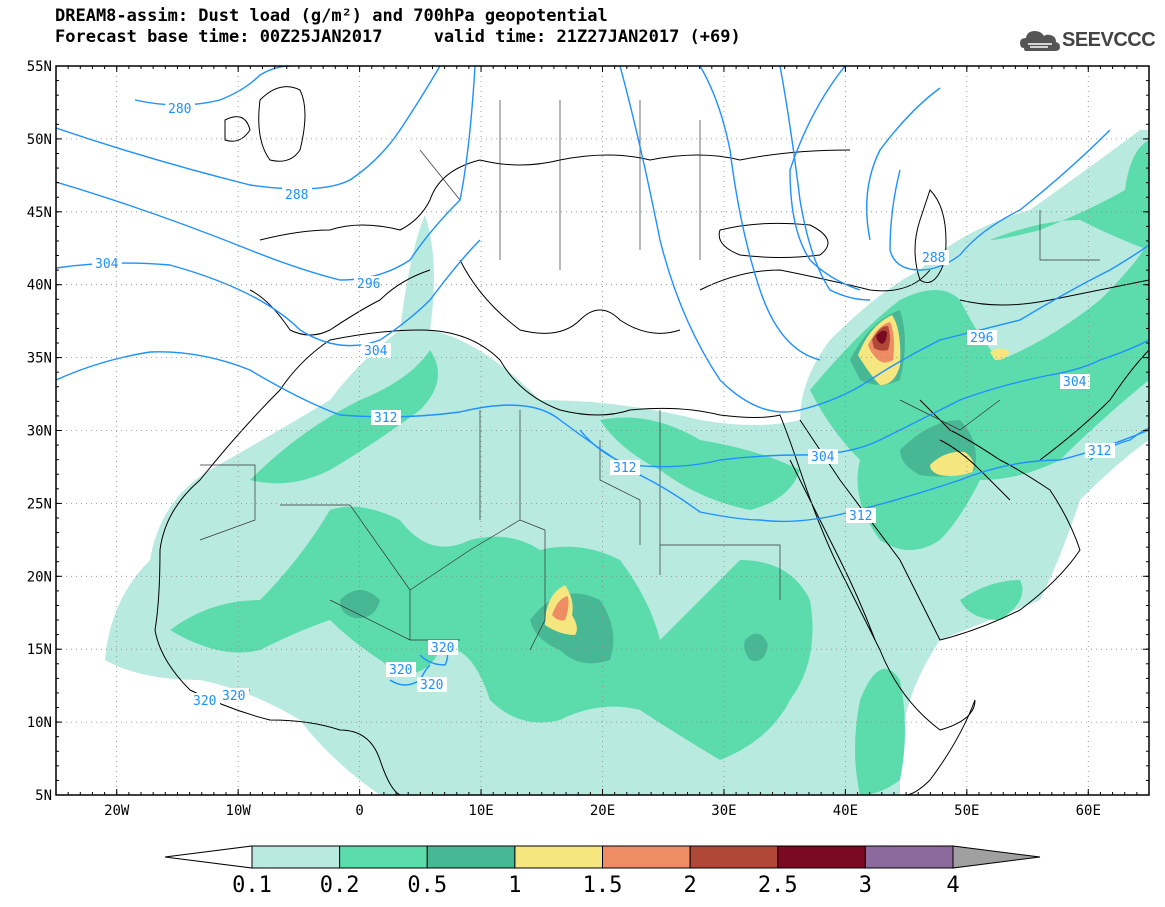 The image size is (1165, 907). What do you see at coordinates (239, 811) in the screenshot?
I see `longitude-label: 10W` at bounding box center [239, 811].